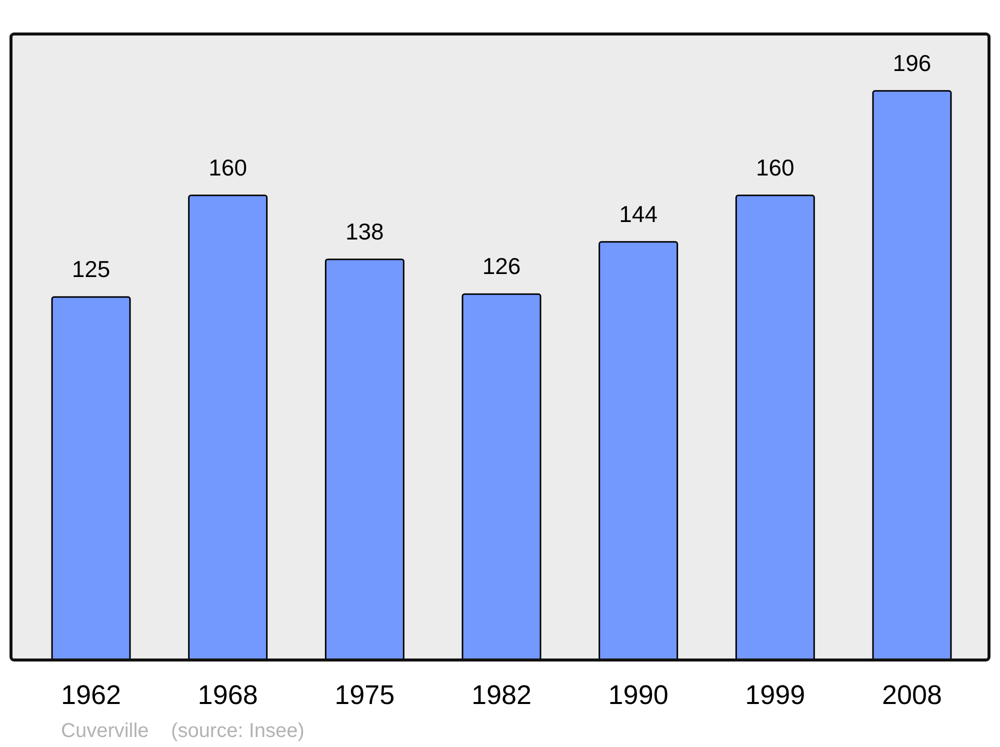 This screenshot has width=1000, height=747. Describe the element at coordinates (228, 695) in the screenshot. I see `x-tick-label: 1968` at that location.